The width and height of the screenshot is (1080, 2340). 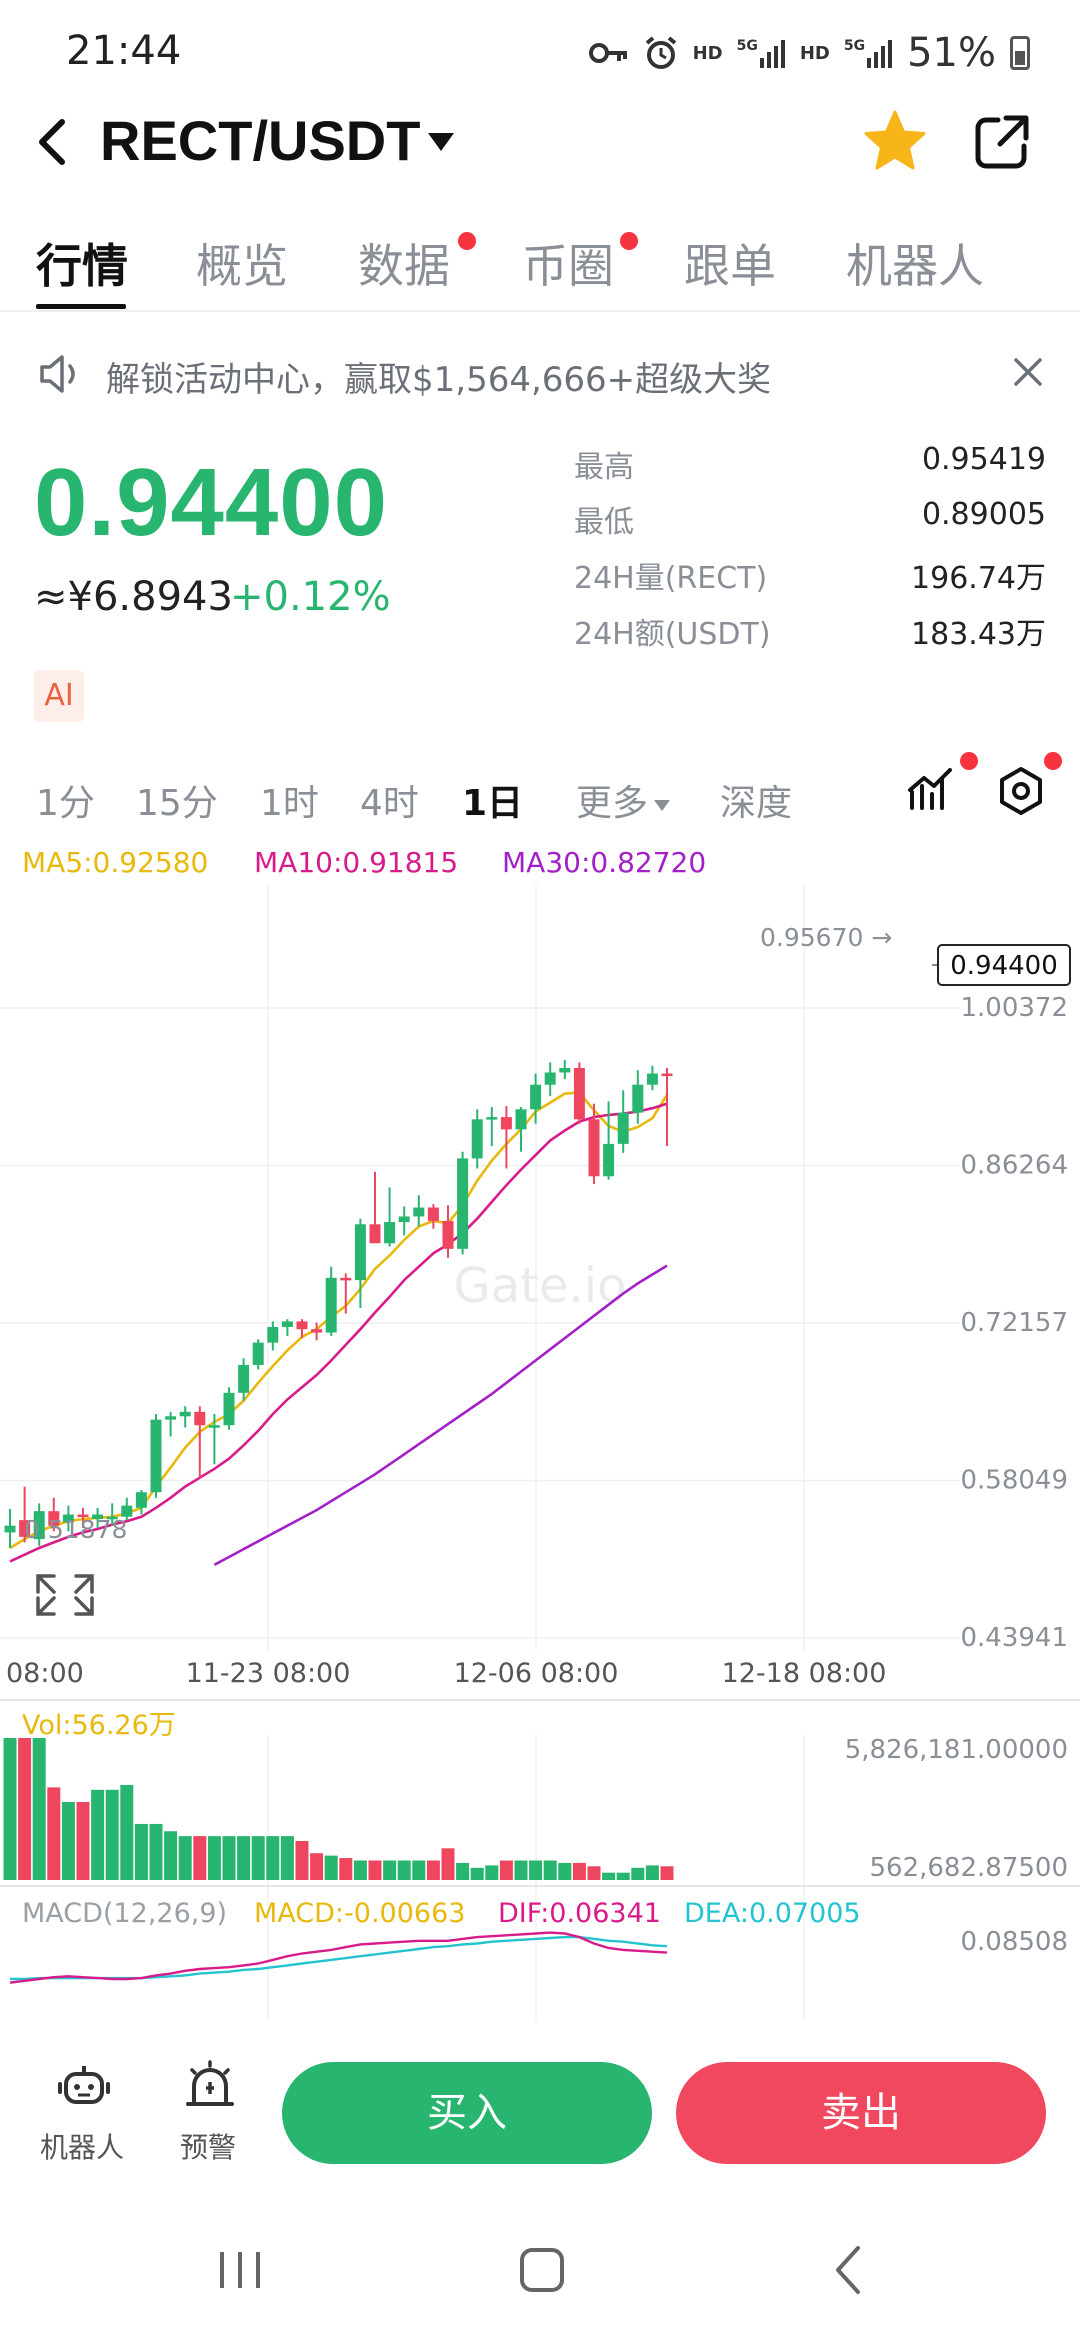 I want to click on stat-low-value: 0.89005, so click(x=983, y=514).